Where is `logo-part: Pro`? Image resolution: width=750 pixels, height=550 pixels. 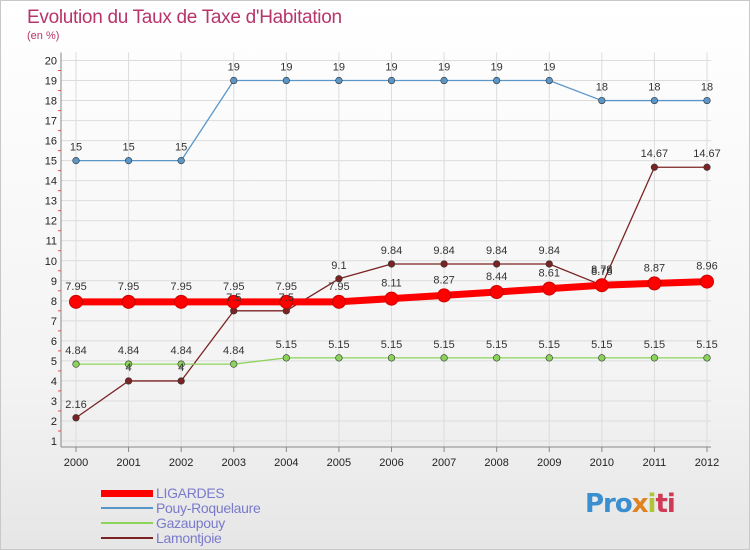 logo-part: Pro is located at coordinates (609, 504).